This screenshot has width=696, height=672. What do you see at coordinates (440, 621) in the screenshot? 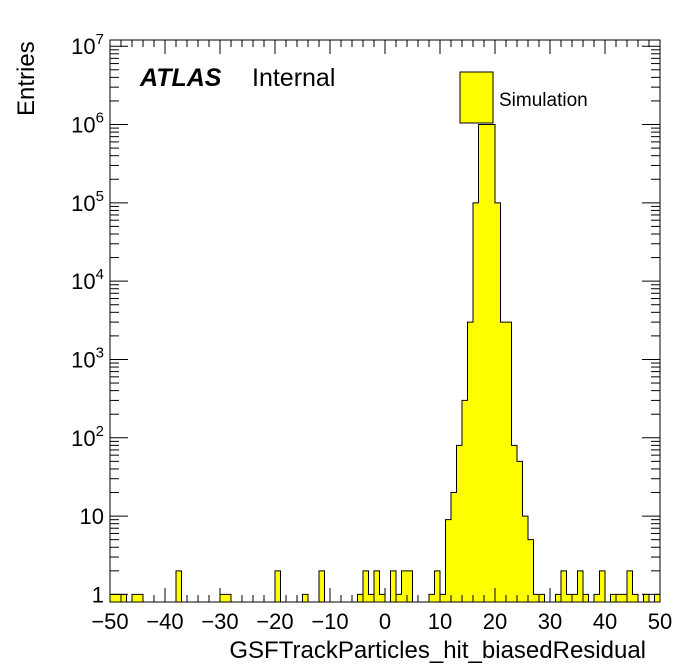
I see `x-tick-label: 10` at bounding box center [440, 621].